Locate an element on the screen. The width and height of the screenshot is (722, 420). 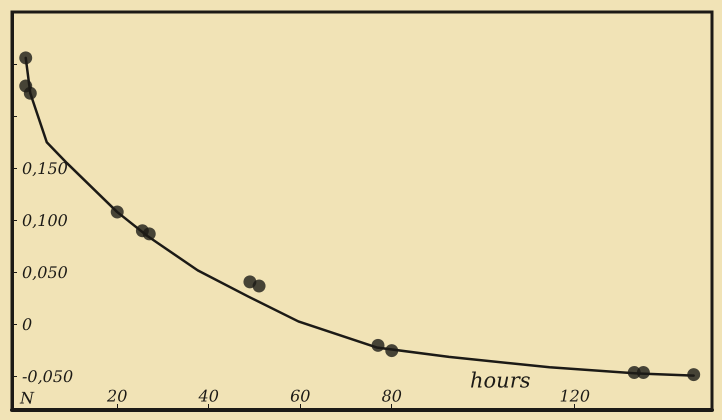
point is located at coordinates (259, 286).